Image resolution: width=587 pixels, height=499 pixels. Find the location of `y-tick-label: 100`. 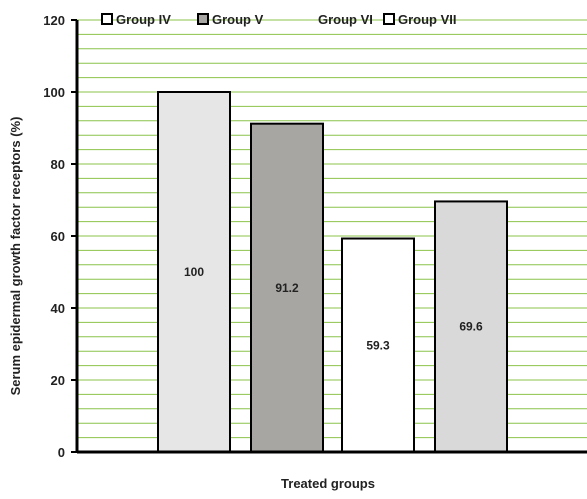

y-tick-label: 100 is located at coordinates (54, 92).